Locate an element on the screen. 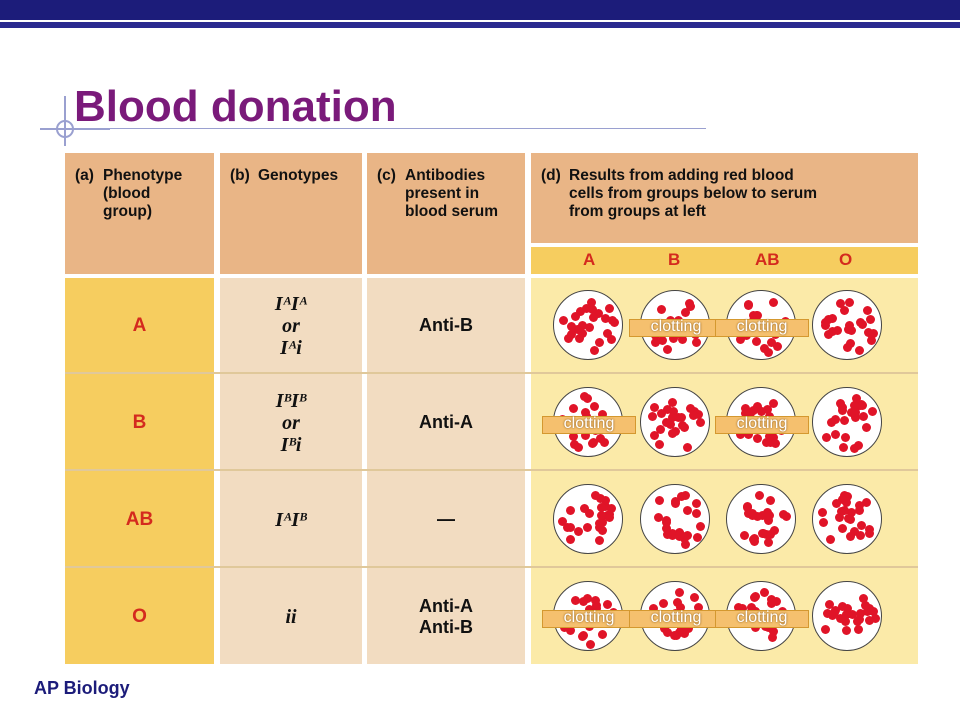 The image size is (960, 720). phenotype-cell: B is located at coordinates (139, 422).